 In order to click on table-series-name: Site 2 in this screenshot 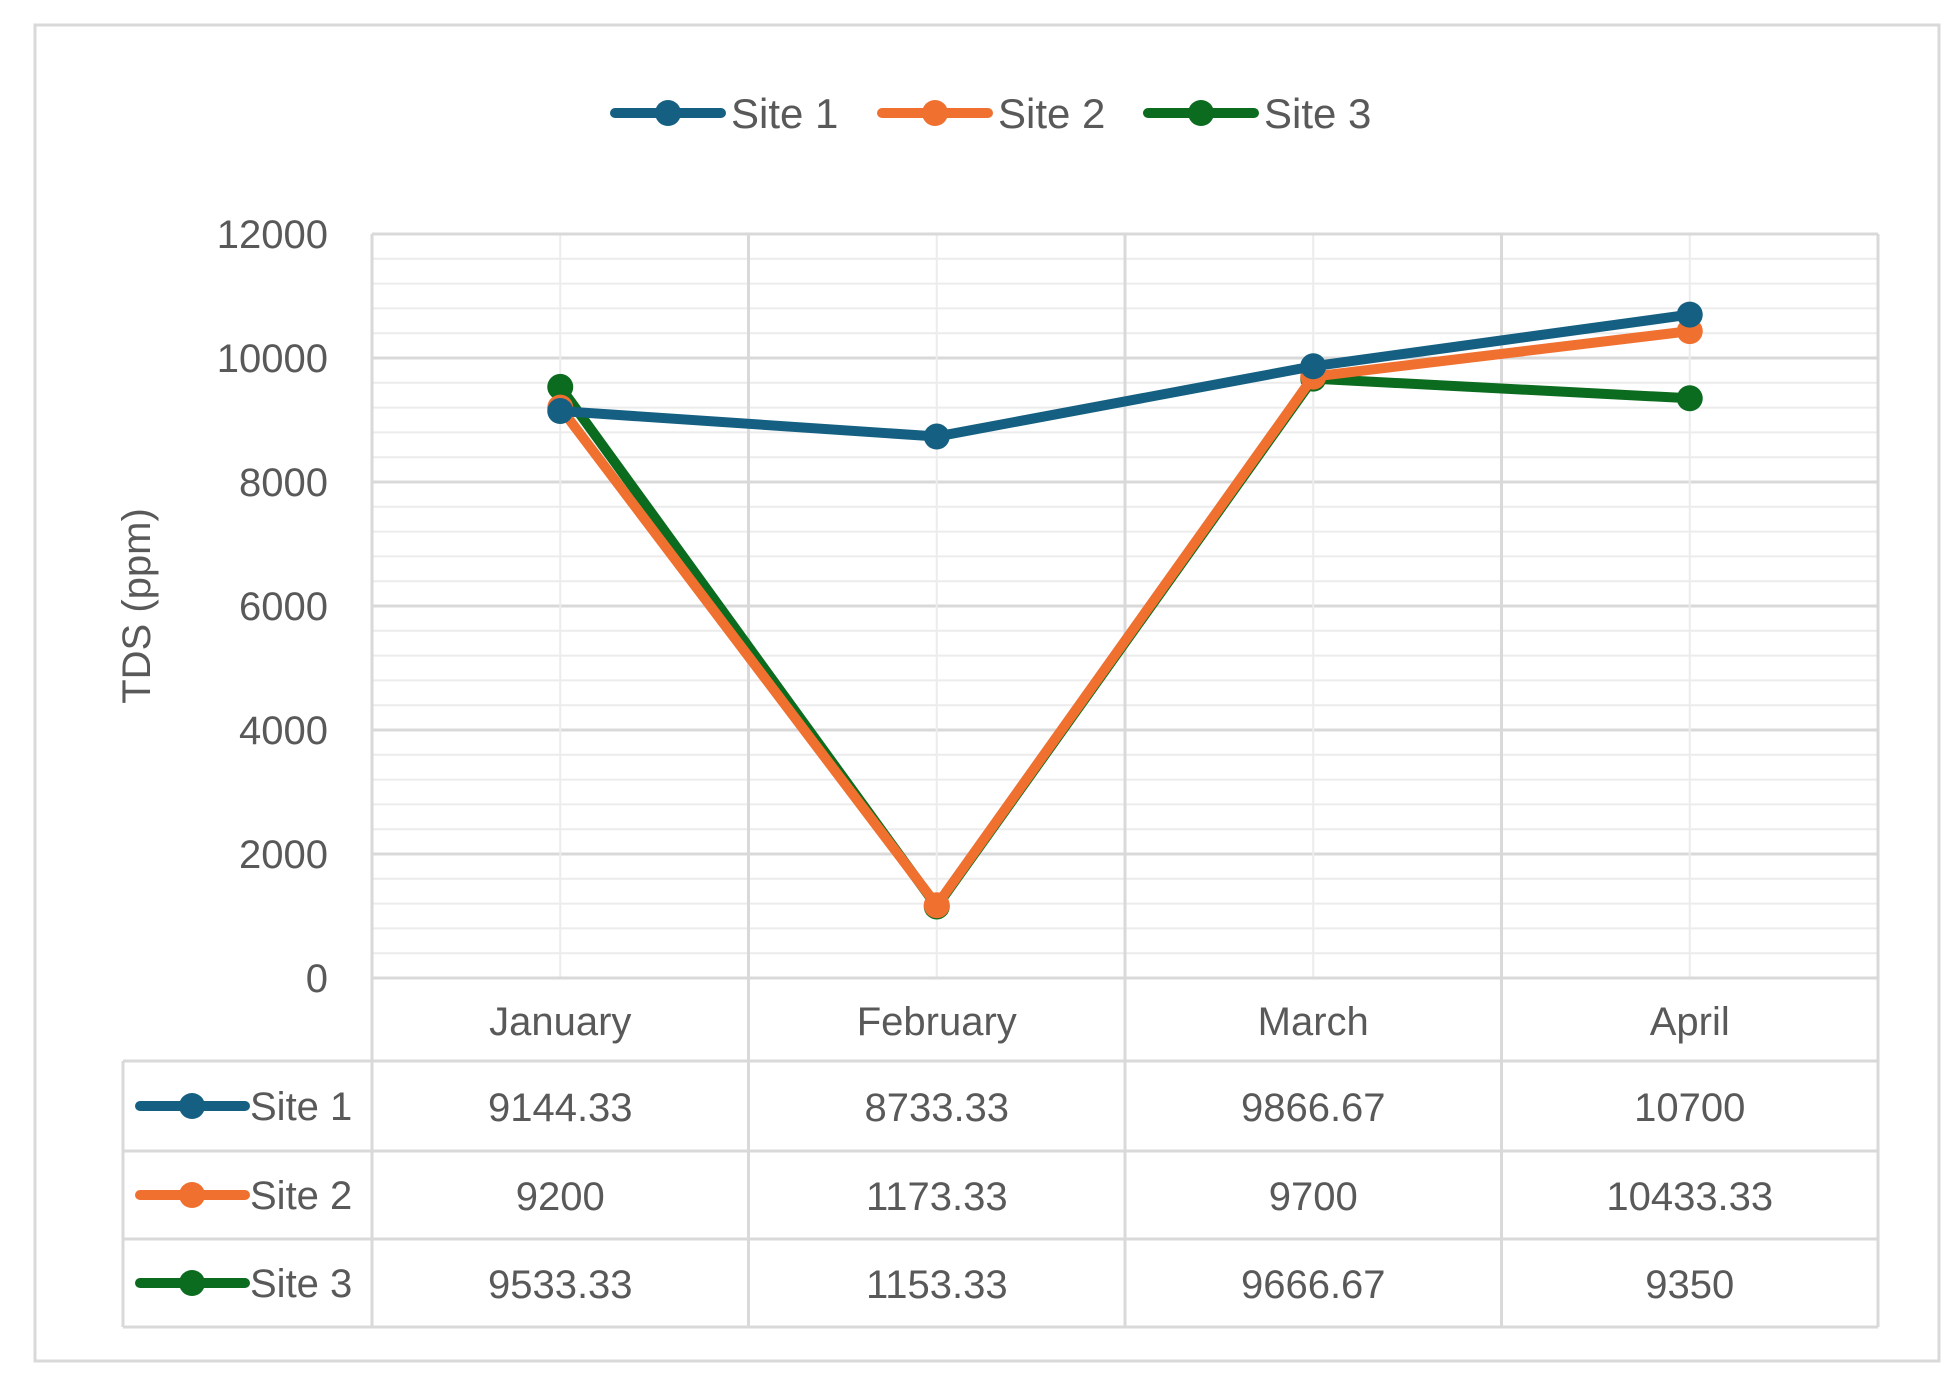, I will do `click(301, 1196)`.